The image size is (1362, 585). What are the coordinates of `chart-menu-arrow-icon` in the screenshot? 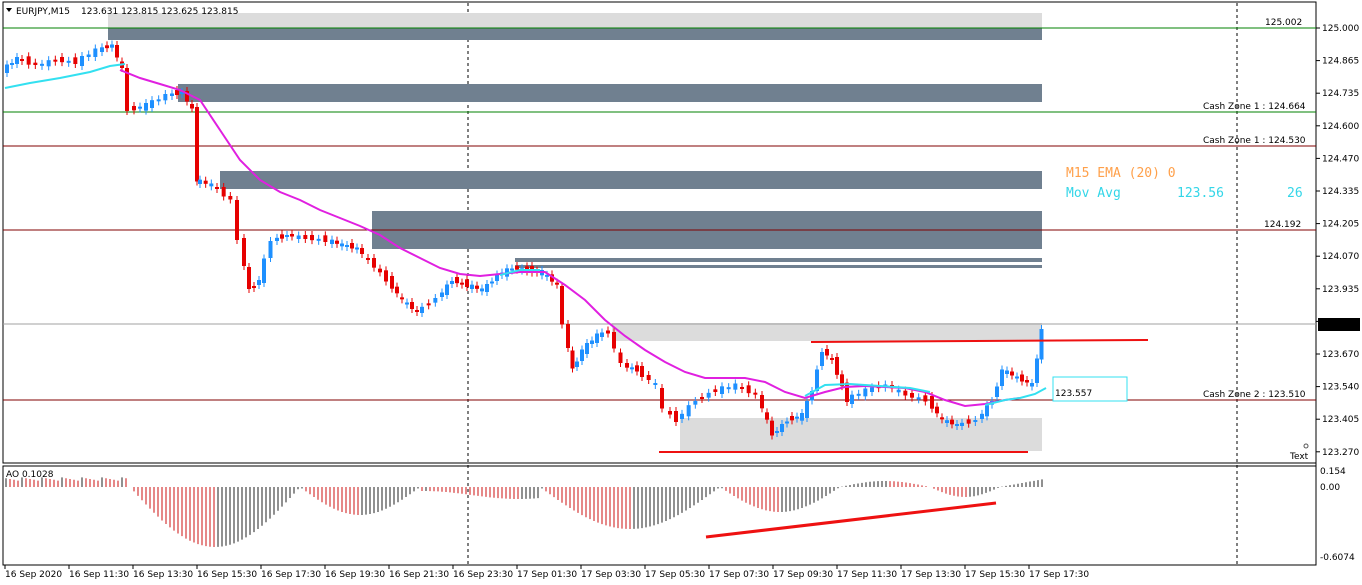 It's located at (9, 10).